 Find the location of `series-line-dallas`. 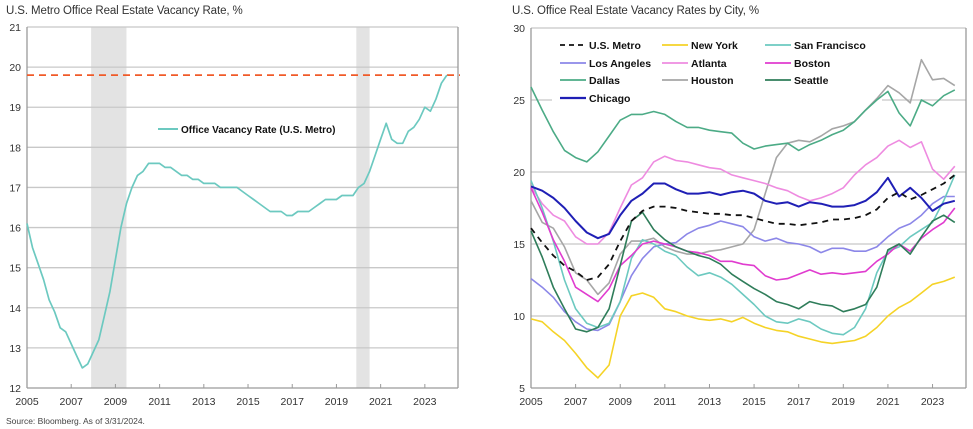

series-line-dallas is located at coordinates (743, 124).